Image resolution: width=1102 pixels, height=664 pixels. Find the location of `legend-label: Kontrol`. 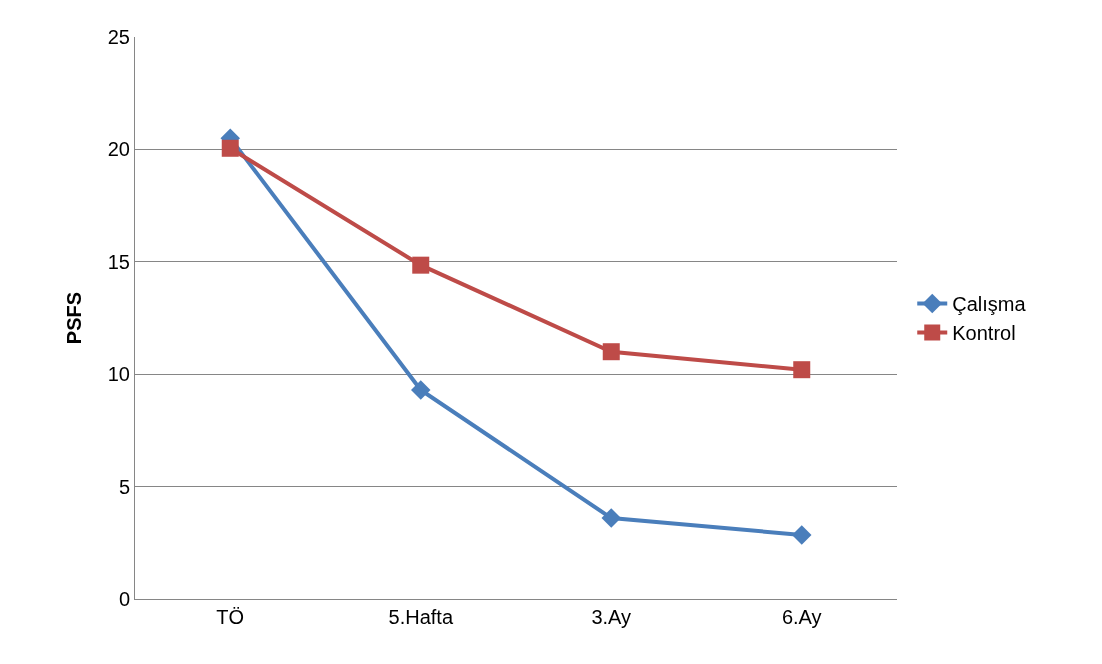

legend-label: Kontrol is located at coordinates (984, 333).